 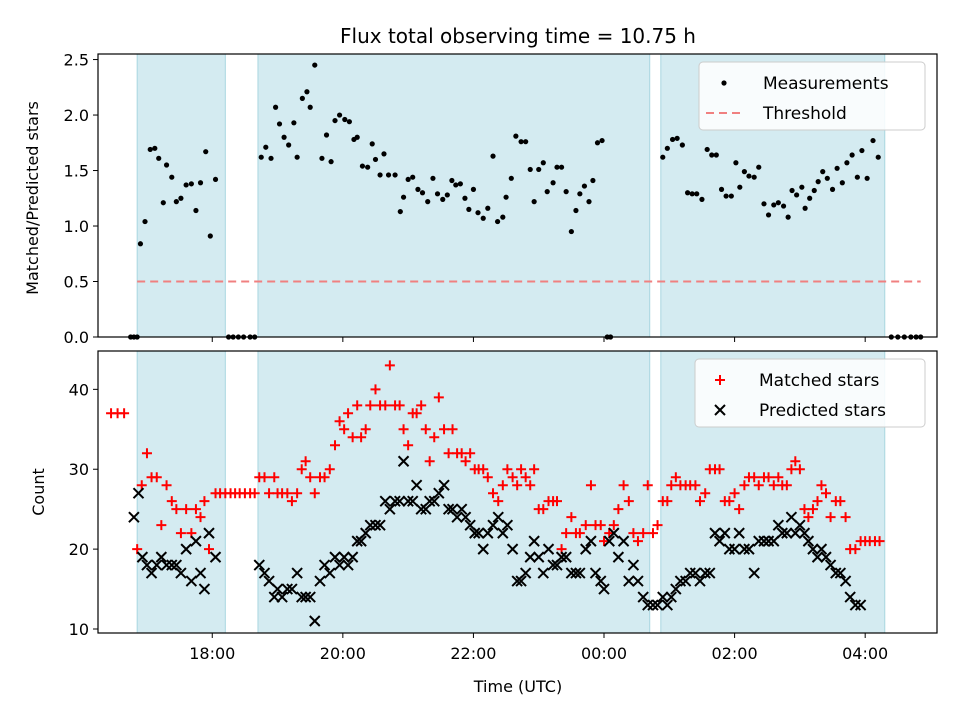 What do you see at coordinates (473, 653) in the screenshot?
I see `x-tick-label: 22:00` at bounding box center [473, 653].